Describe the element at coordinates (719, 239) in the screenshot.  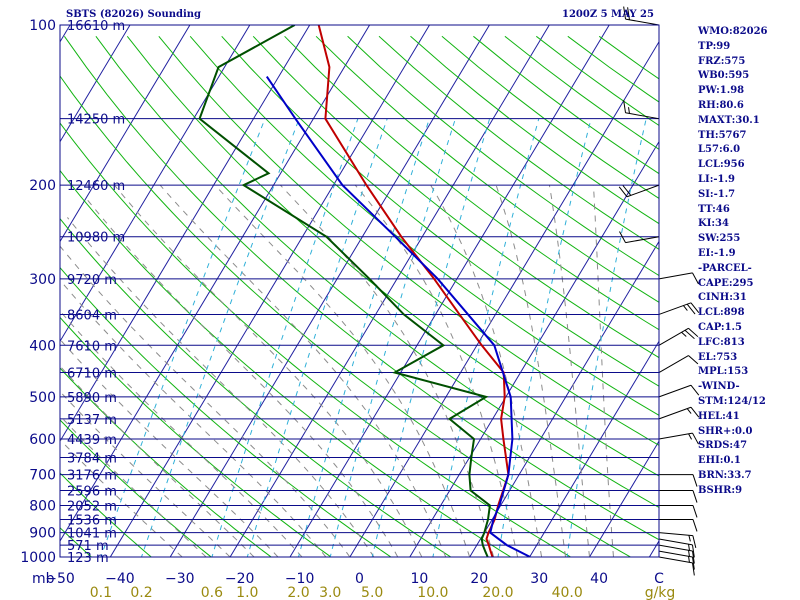
I see `index-item: SW:255` at that location.